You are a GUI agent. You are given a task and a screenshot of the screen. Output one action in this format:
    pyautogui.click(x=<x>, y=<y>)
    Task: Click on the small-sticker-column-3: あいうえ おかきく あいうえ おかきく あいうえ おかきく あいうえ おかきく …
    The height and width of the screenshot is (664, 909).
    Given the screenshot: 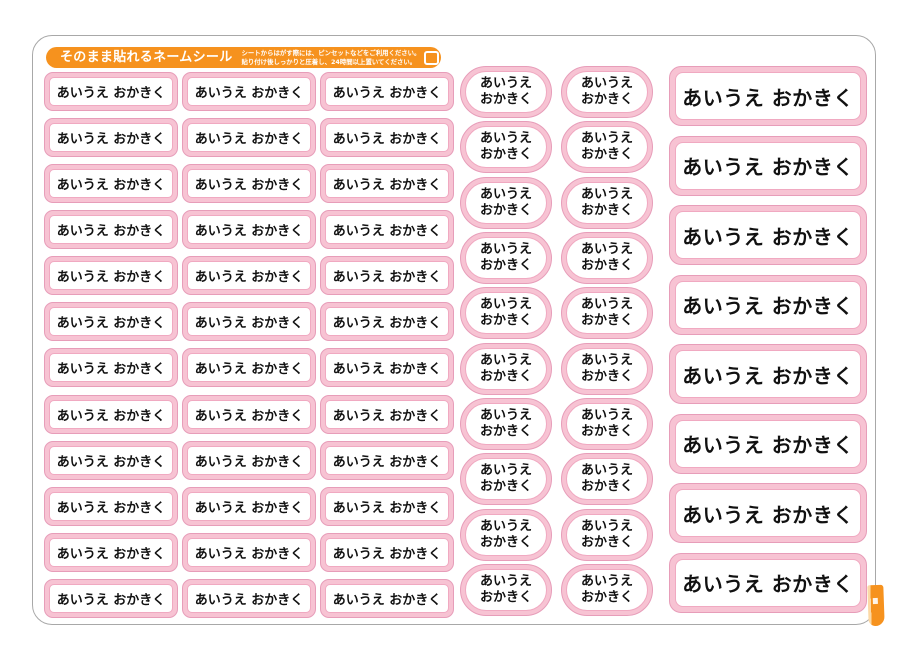 What is the action you would take?
    pyautogui.click(x=387, y=345)
    